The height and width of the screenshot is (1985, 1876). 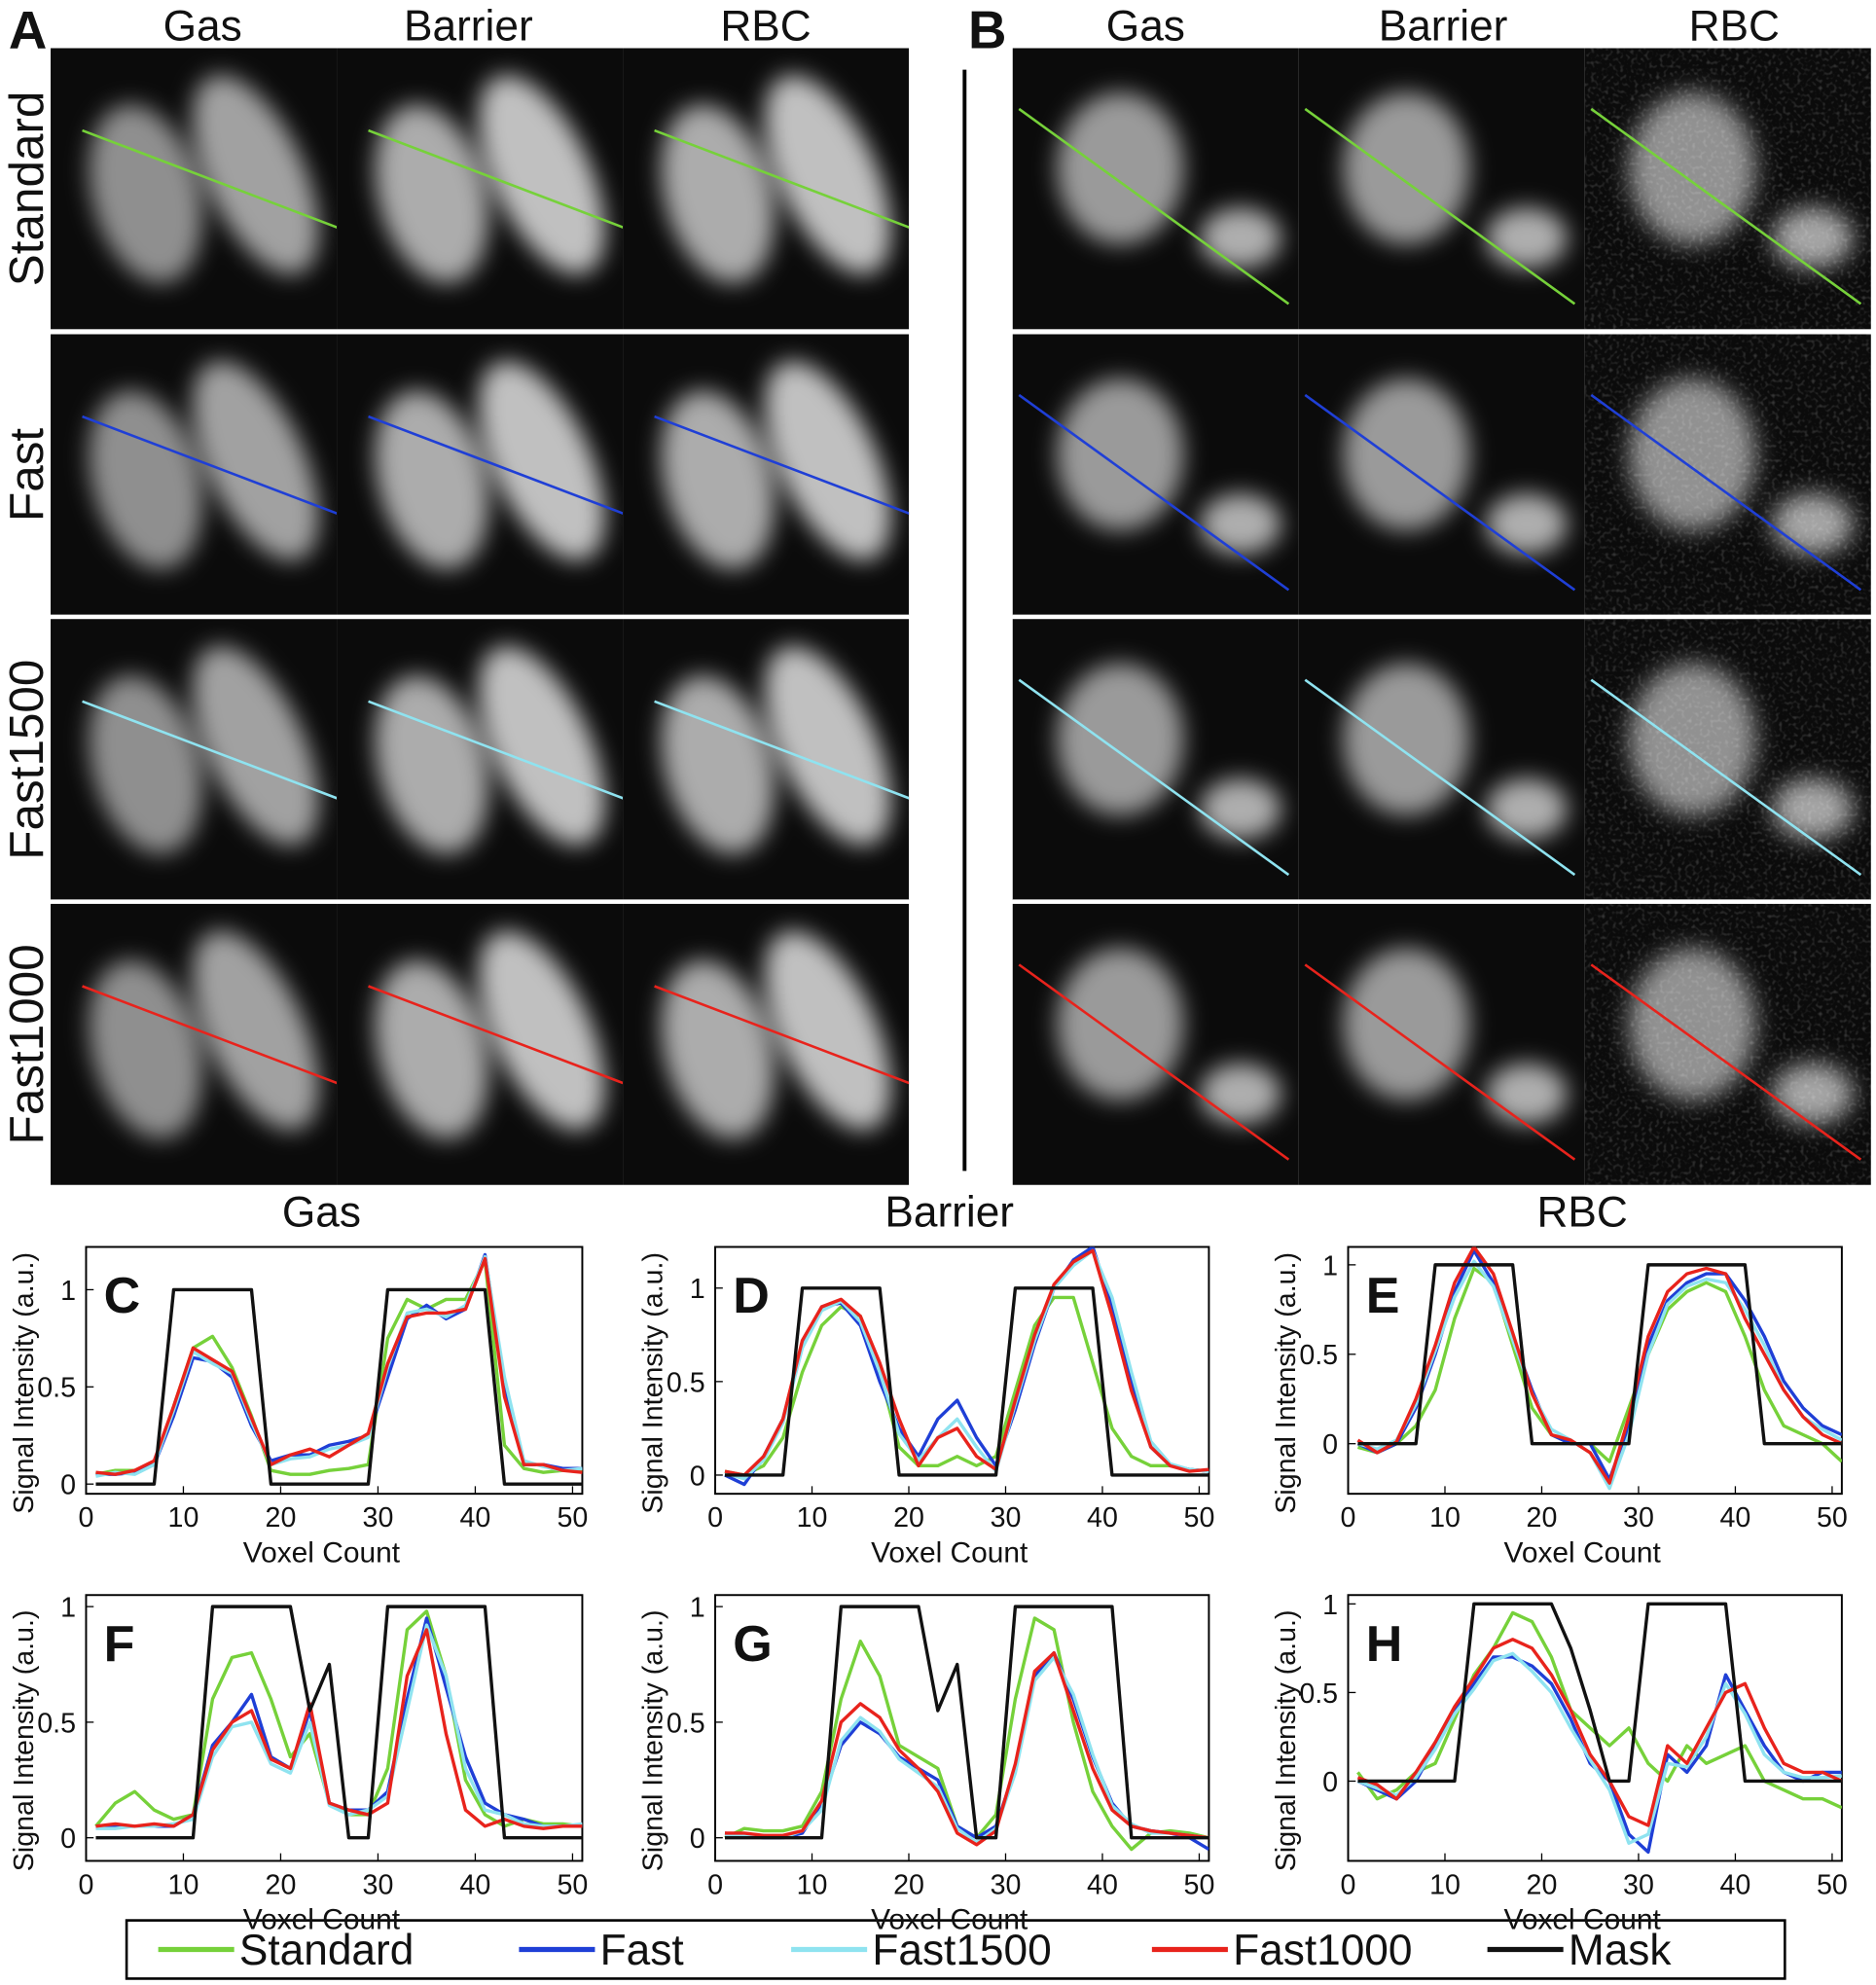 I want to click on panel-letter: B, so click(x=987, y=29).